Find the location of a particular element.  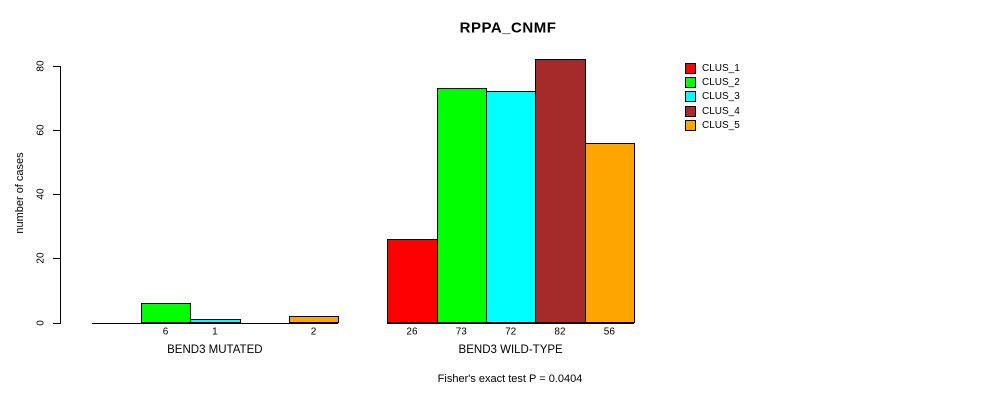

bar-value-label: 82 is located at coordinates (560, 332).